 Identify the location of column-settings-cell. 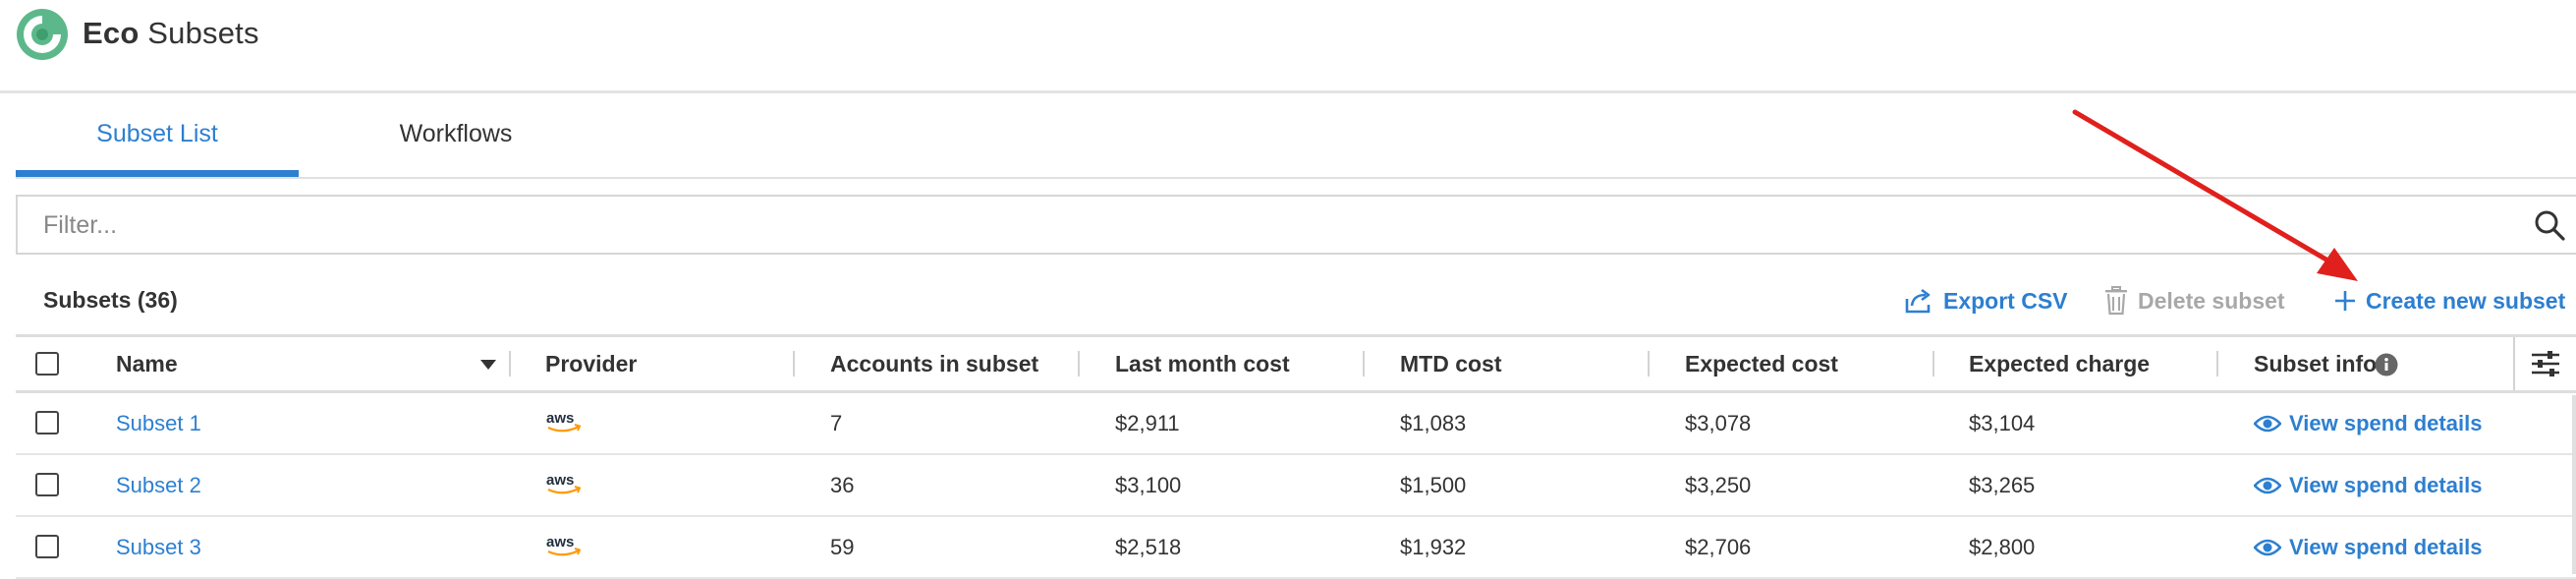
(2544, 363).